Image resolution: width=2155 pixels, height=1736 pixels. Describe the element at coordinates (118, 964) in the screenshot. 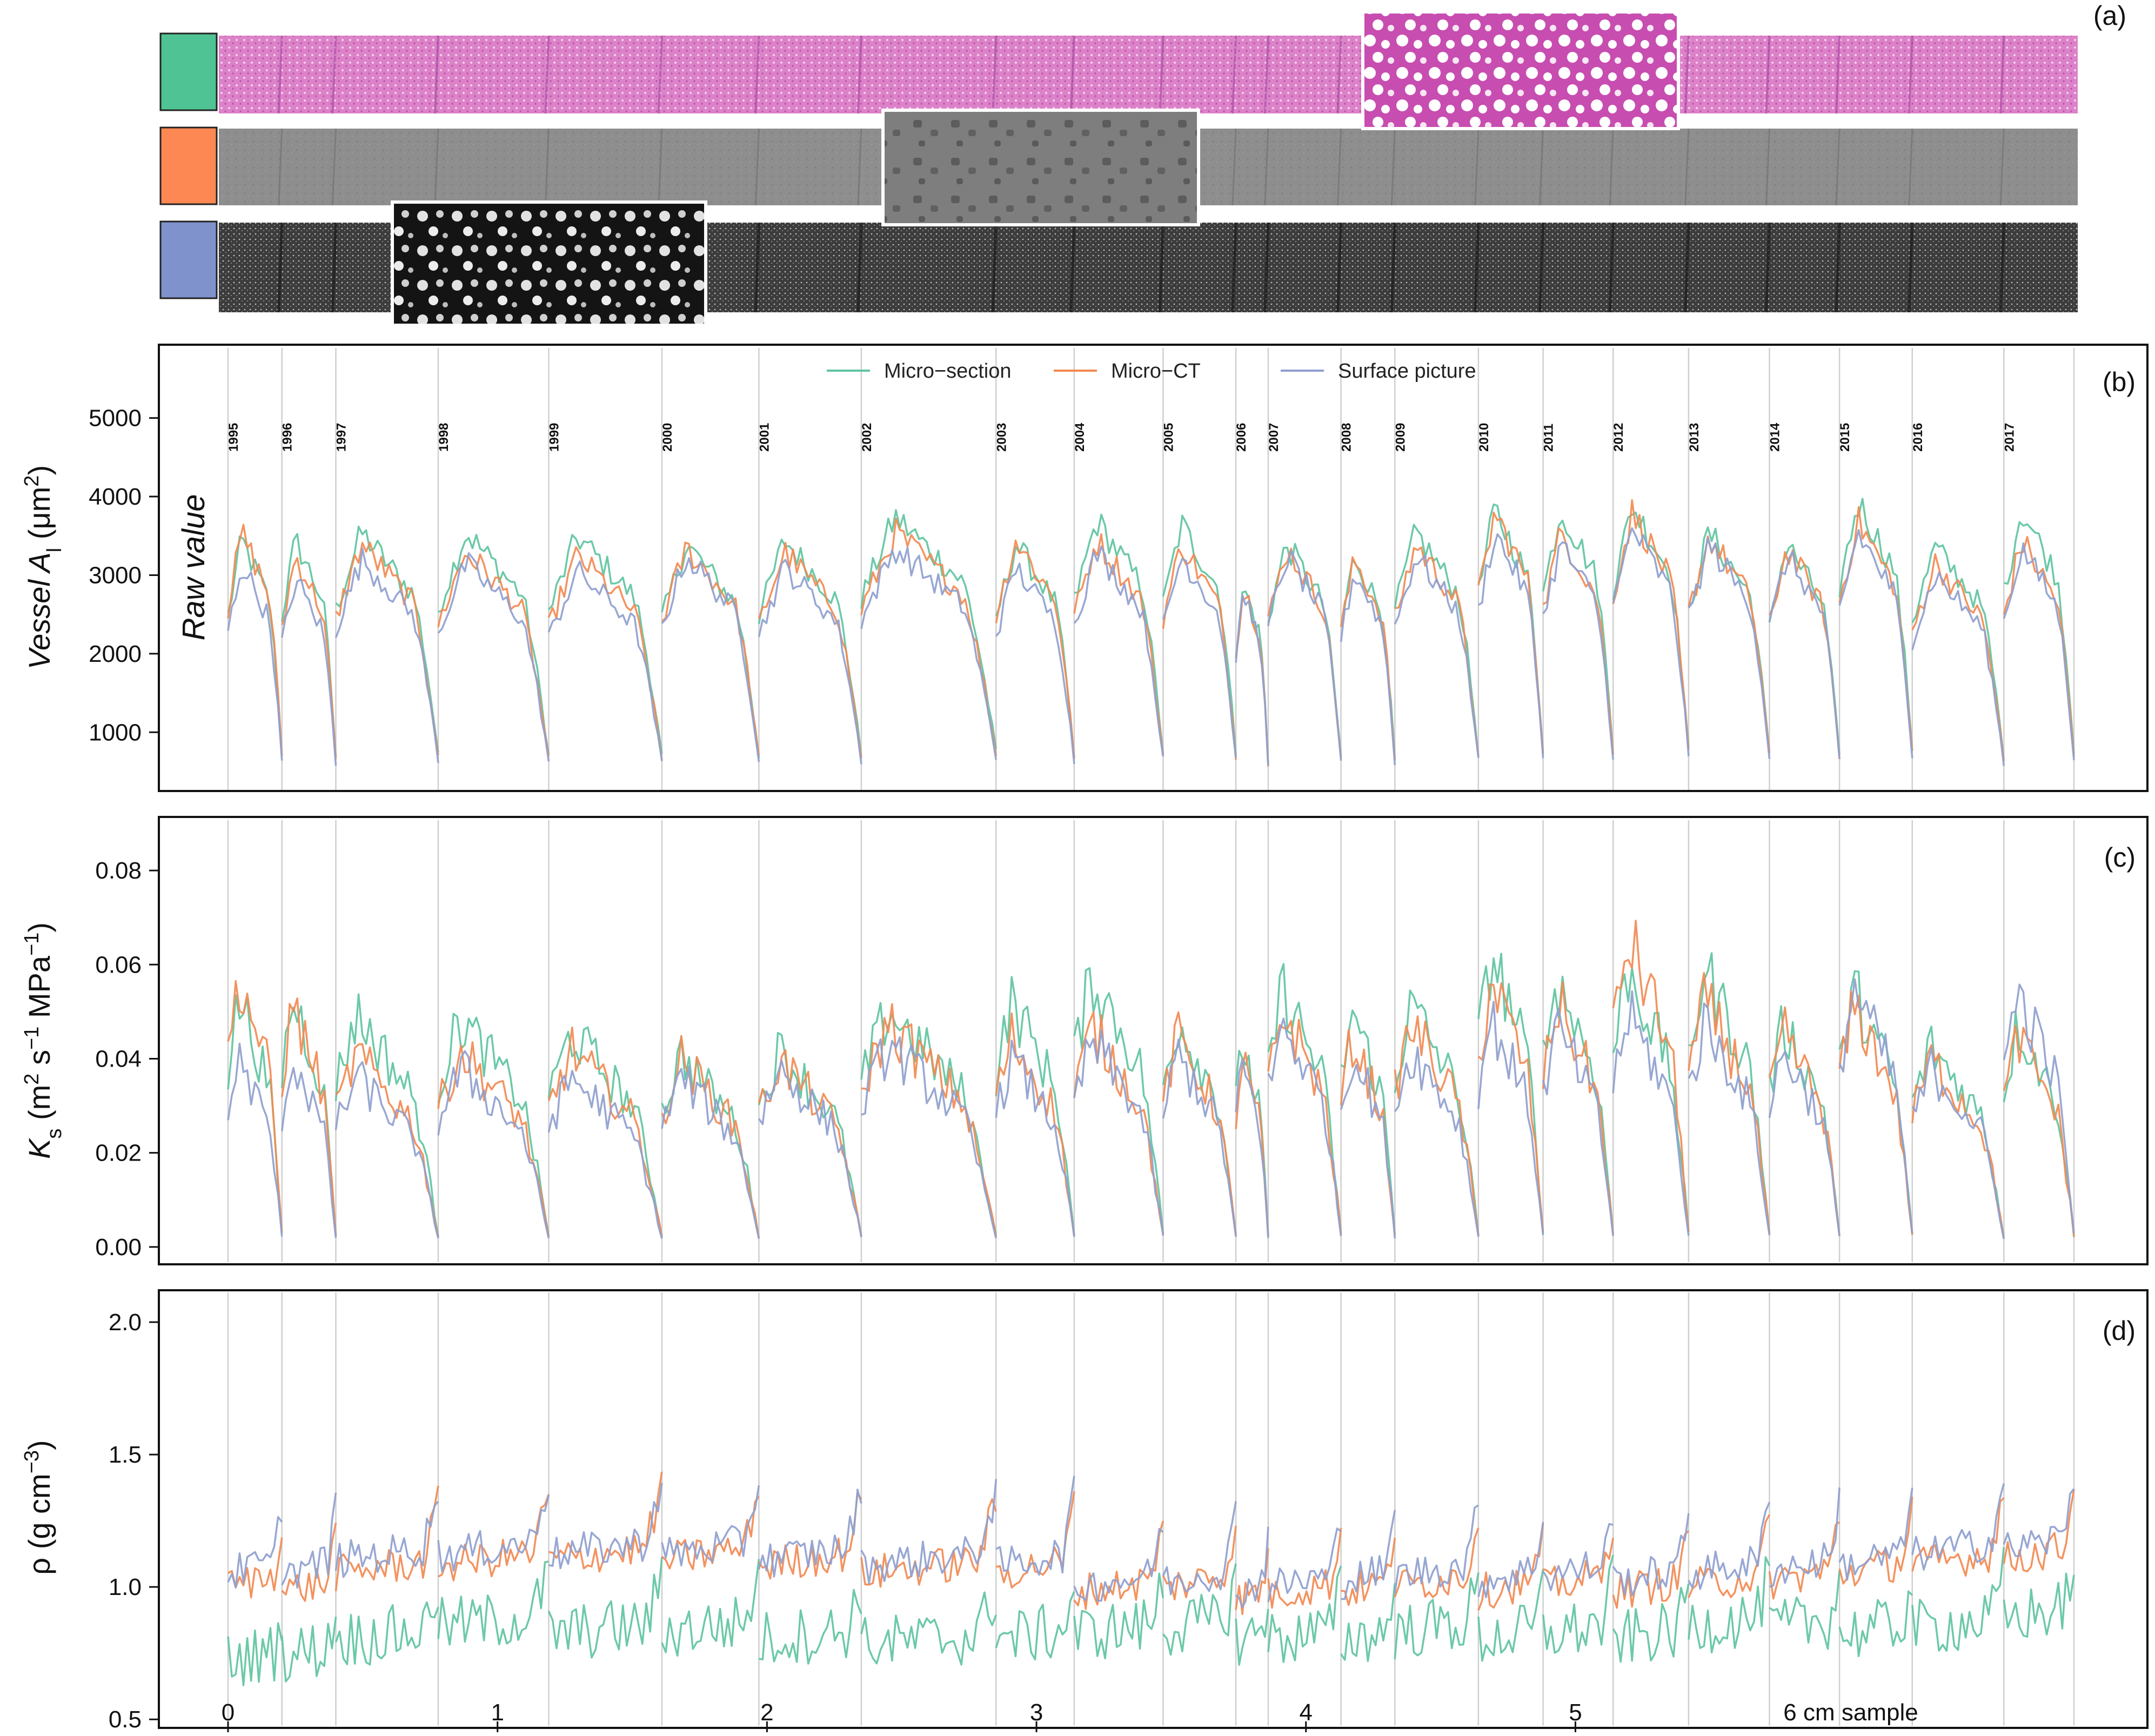

I see `y-tick-label: 0.06` at that location.